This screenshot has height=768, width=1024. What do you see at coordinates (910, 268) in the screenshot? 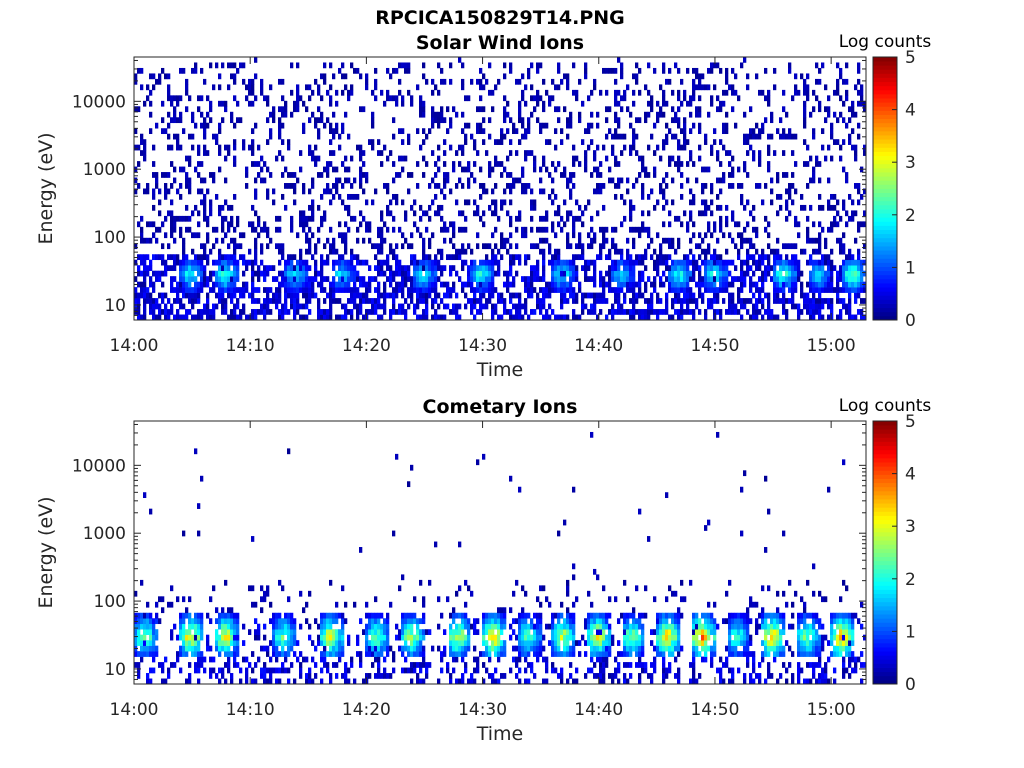
I see `colorbar-tick-label: 1` at bounding box center [910, 268].